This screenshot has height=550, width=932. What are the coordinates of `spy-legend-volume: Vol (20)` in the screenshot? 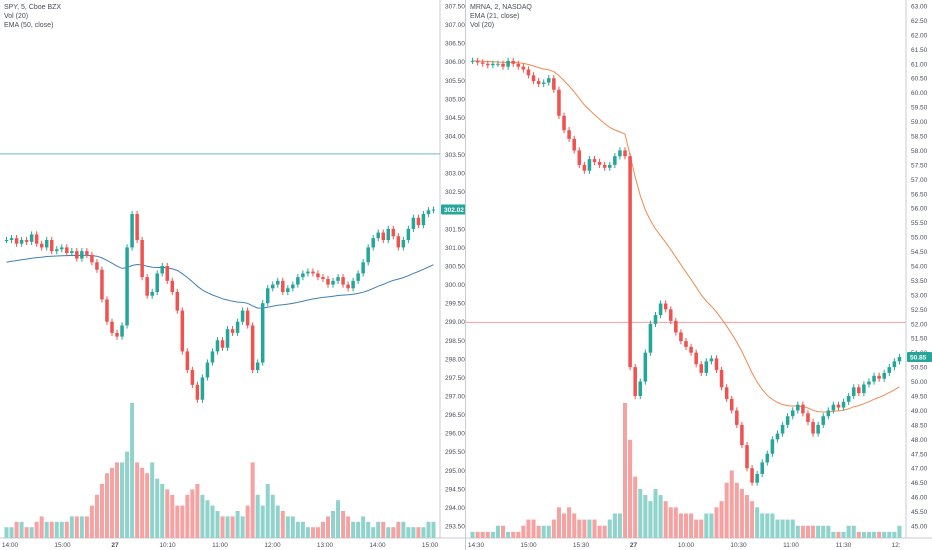 It's located at (16, 16).